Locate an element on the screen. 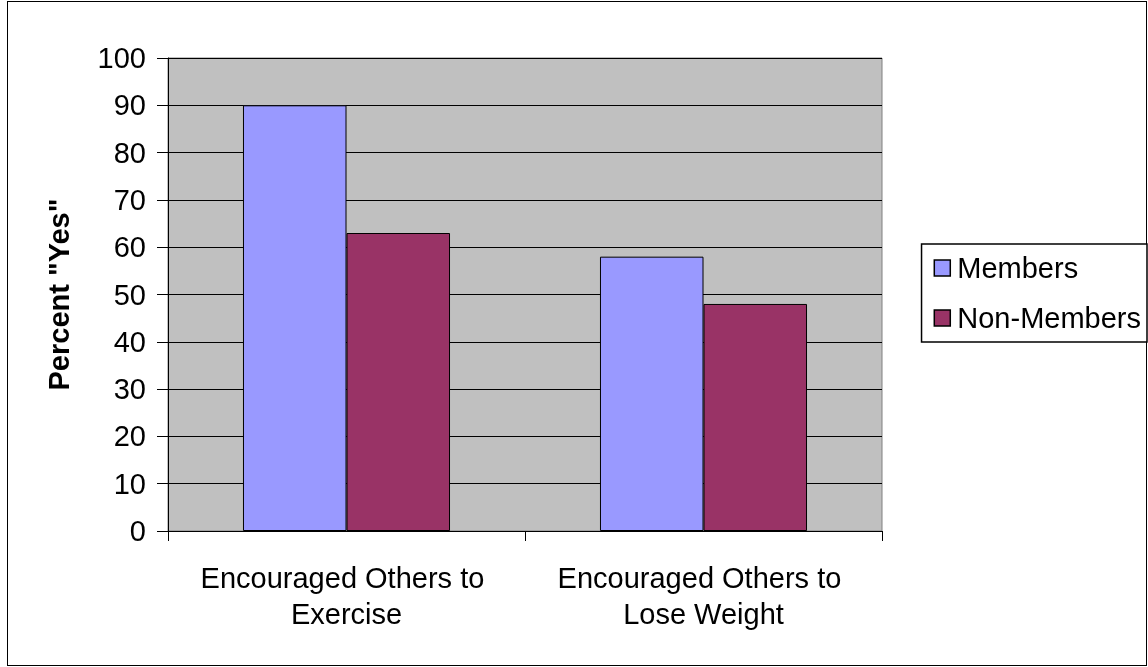 The image size is (1148, 667). x-tick-label: Encouraged Others to Exercise is located at coordinates (346, 596).